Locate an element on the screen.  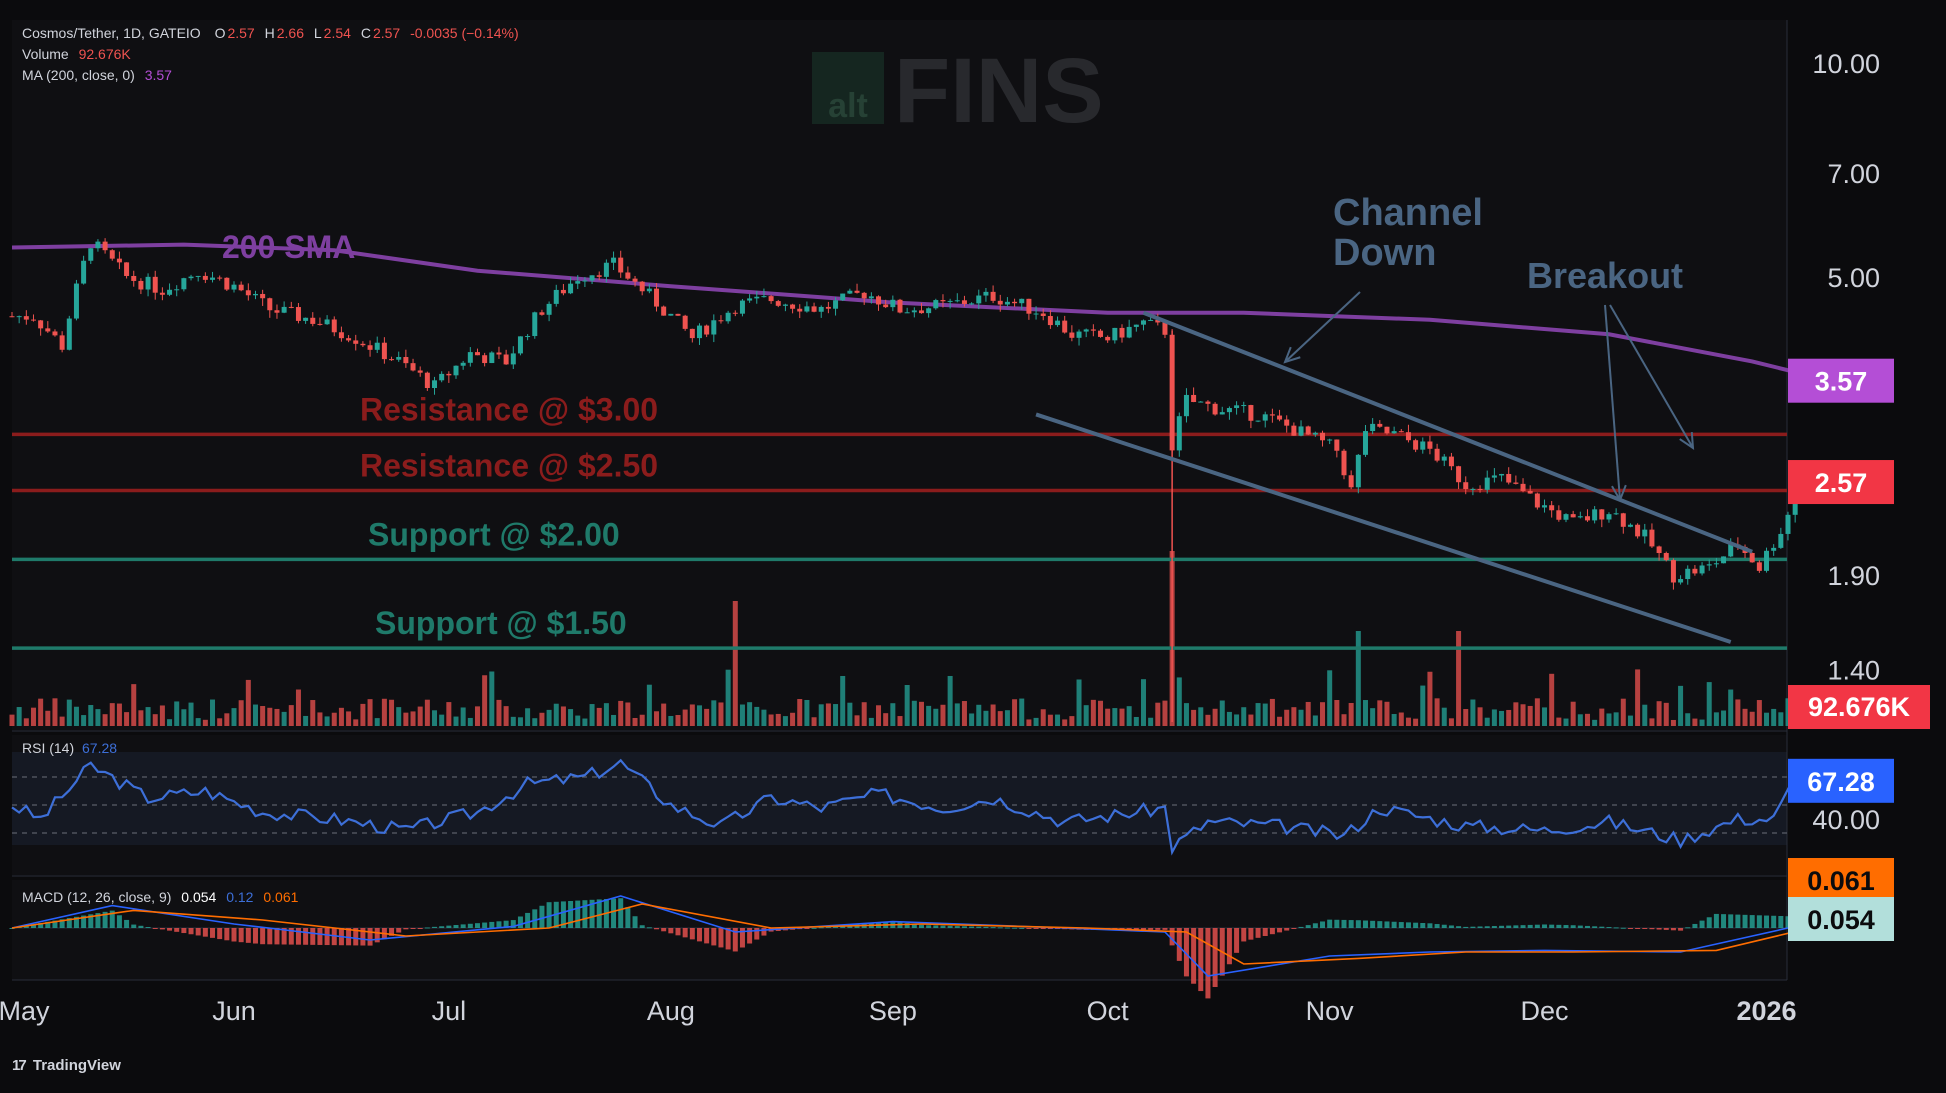
rsi-legend: RSI (14) 67.28 is located at coordinates (69, 748).